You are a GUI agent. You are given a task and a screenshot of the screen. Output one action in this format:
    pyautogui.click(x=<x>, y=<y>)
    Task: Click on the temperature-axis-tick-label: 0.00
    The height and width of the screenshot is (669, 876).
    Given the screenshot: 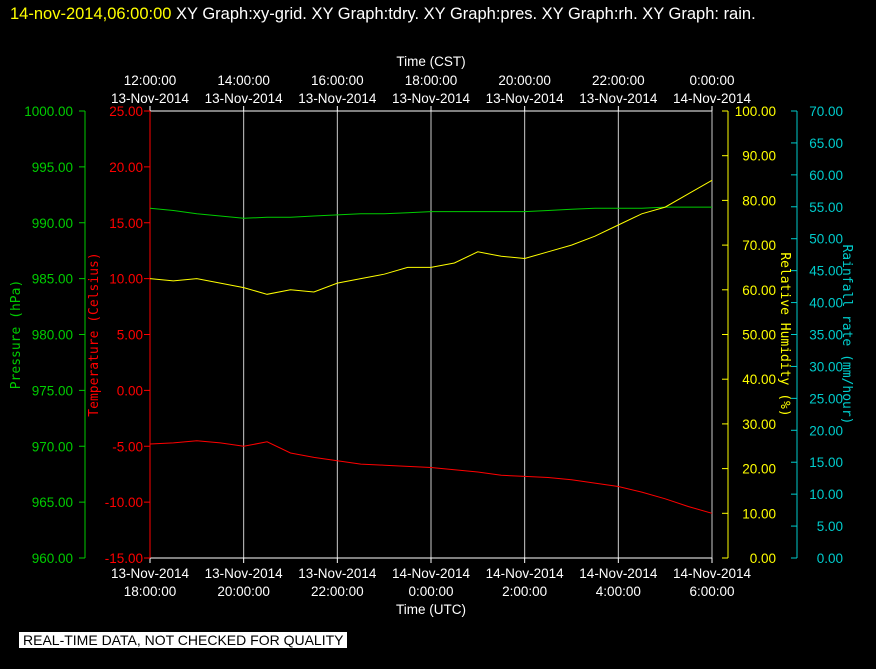 What is the action you would take?
    pyautogui.click(x=130, y=390)
    